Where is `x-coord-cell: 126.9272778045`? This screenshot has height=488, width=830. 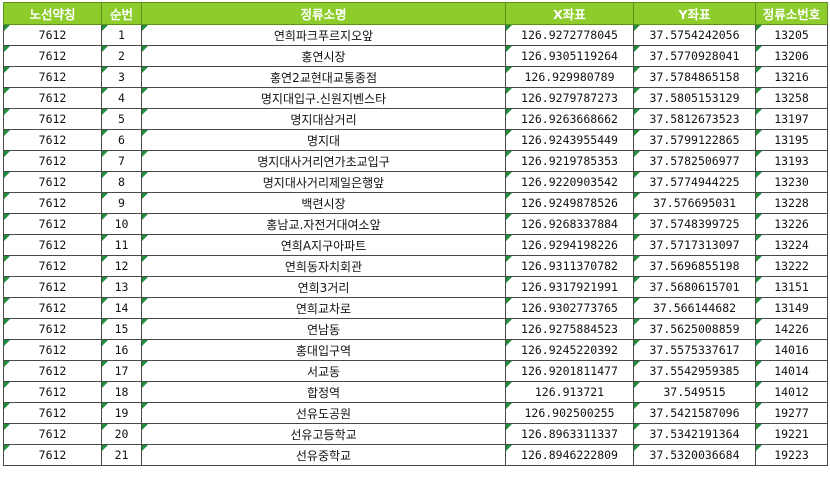
x-coord-cell: 126.9272778045 is located at coordinates (569, 35).